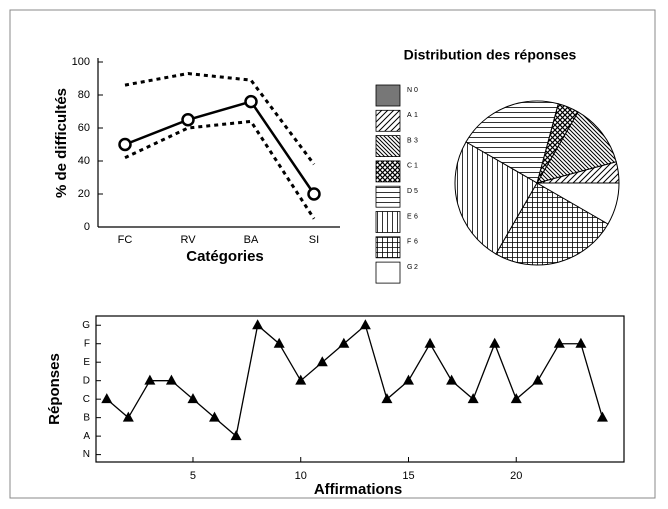  I want to click on y-tick-label: C, so click(86, 399).